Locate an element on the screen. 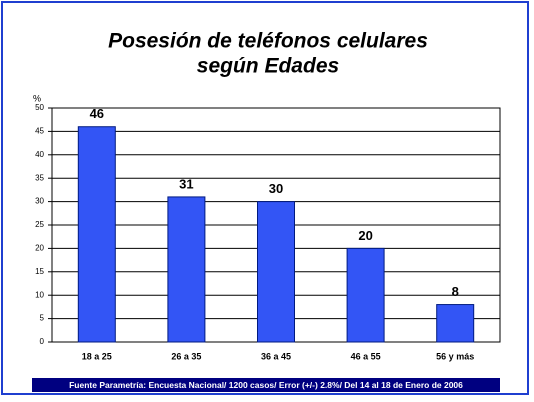 The width and height of the screenshot is (534, 402). x-tick-label: 56 y más is located at coordinates (455, 356).